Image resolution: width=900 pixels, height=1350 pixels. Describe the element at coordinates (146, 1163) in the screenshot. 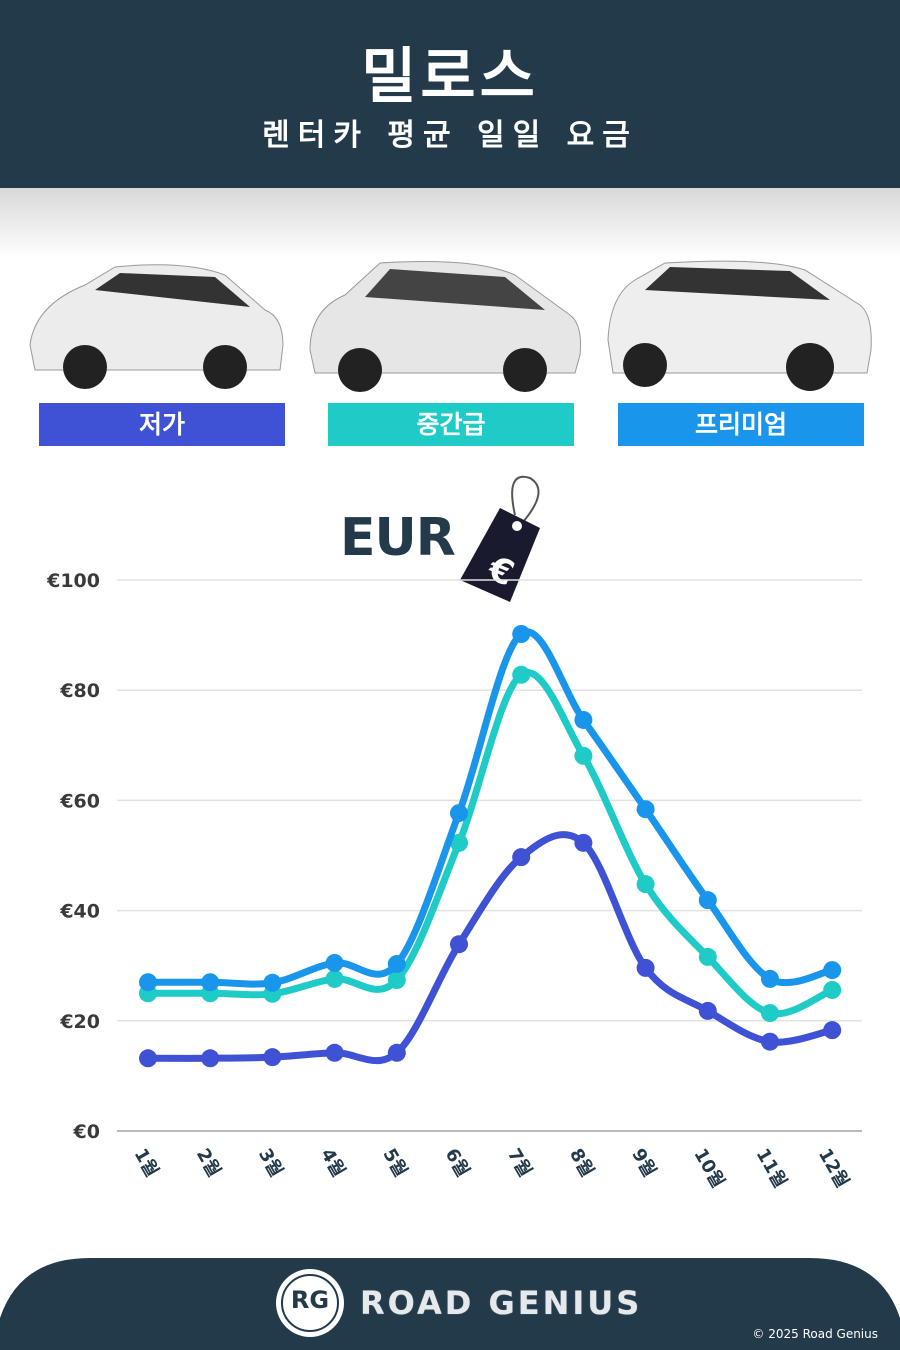

I see `x-tick-label: 1월` at that location.